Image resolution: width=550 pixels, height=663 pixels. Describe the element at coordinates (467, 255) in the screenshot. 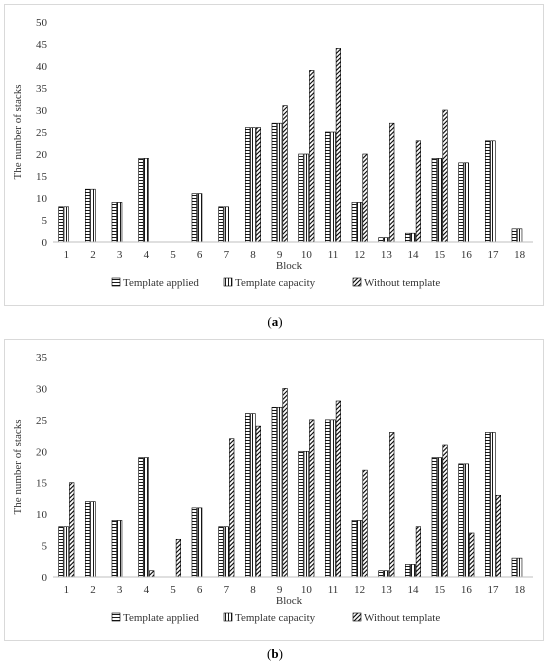

I see `x-tick-label: 16` at that location.